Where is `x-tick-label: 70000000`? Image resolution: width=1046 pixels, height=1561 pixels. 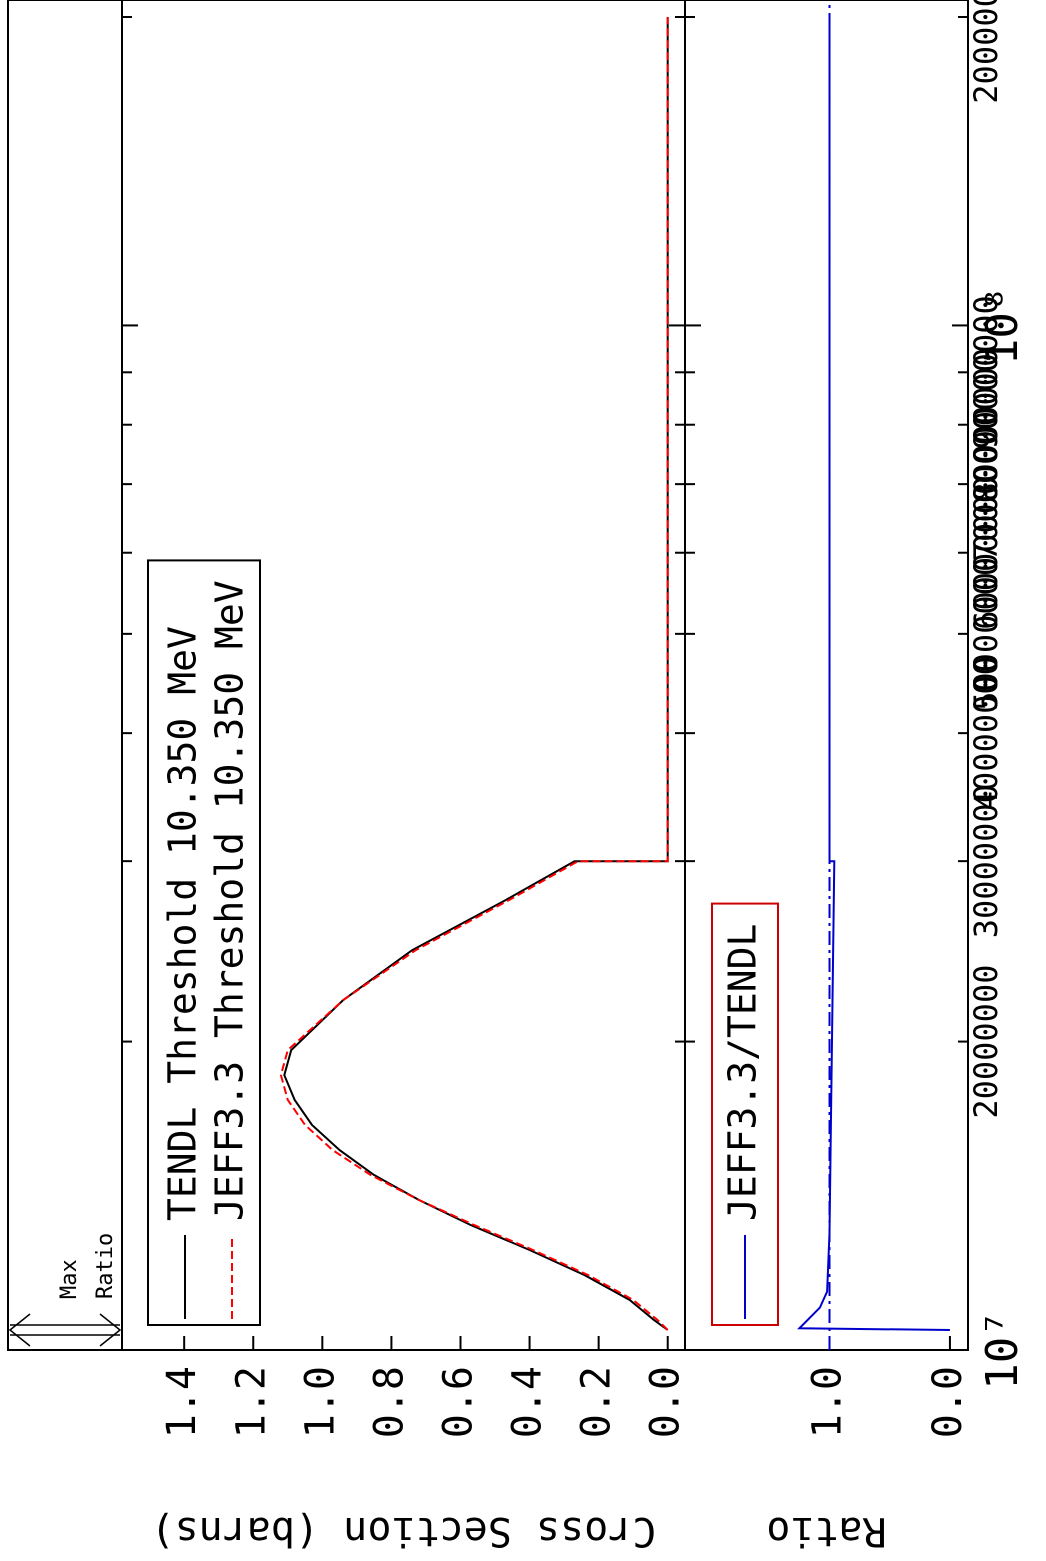 x-tick-label: 70000000 is located at coordinates (986, 484).